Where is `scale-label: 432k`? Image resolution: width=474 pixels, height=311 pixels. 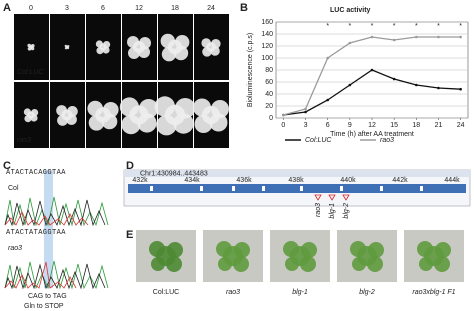 scale-label: 432k is located at coordinates (140, 180).